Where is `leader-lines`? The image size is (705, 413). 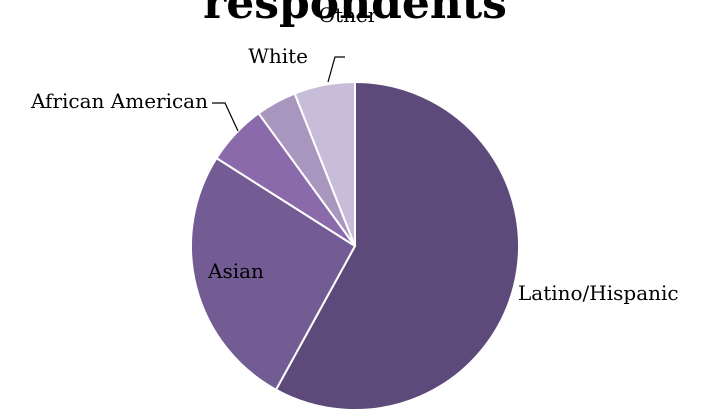
leader-lines is located at coordinates (278, 94).